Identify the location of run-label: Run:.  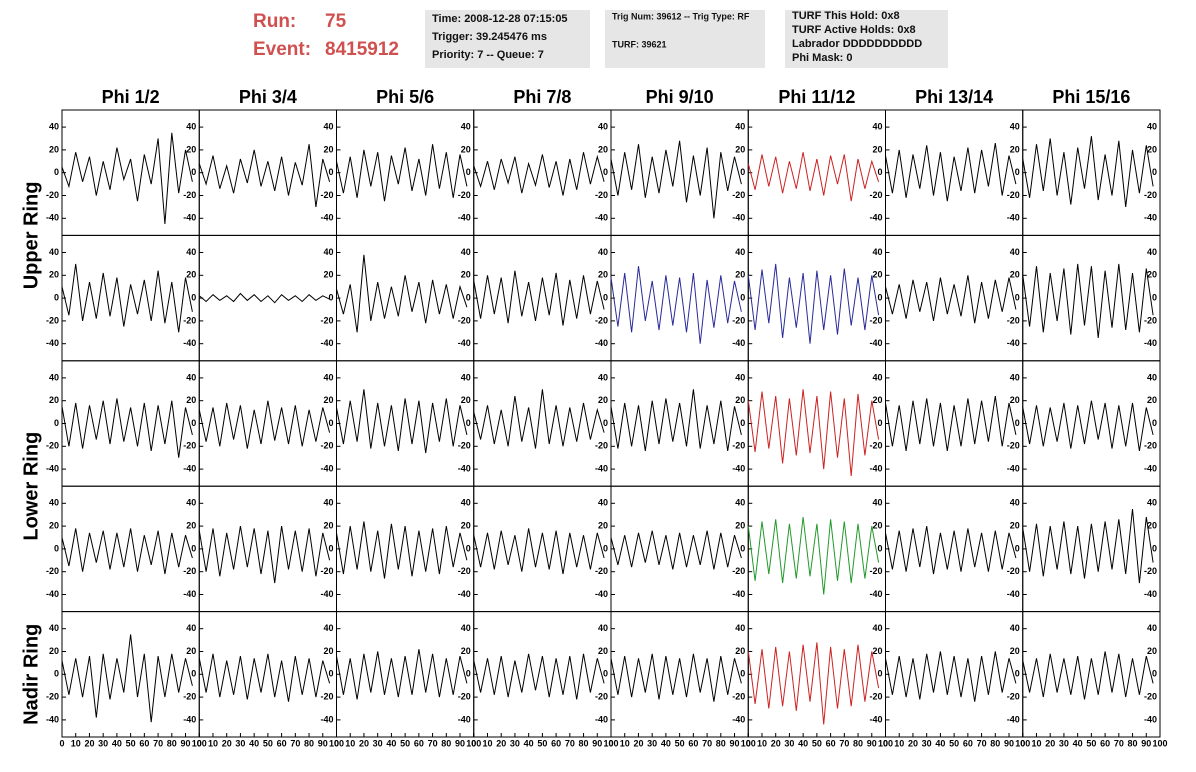
(274, 21).